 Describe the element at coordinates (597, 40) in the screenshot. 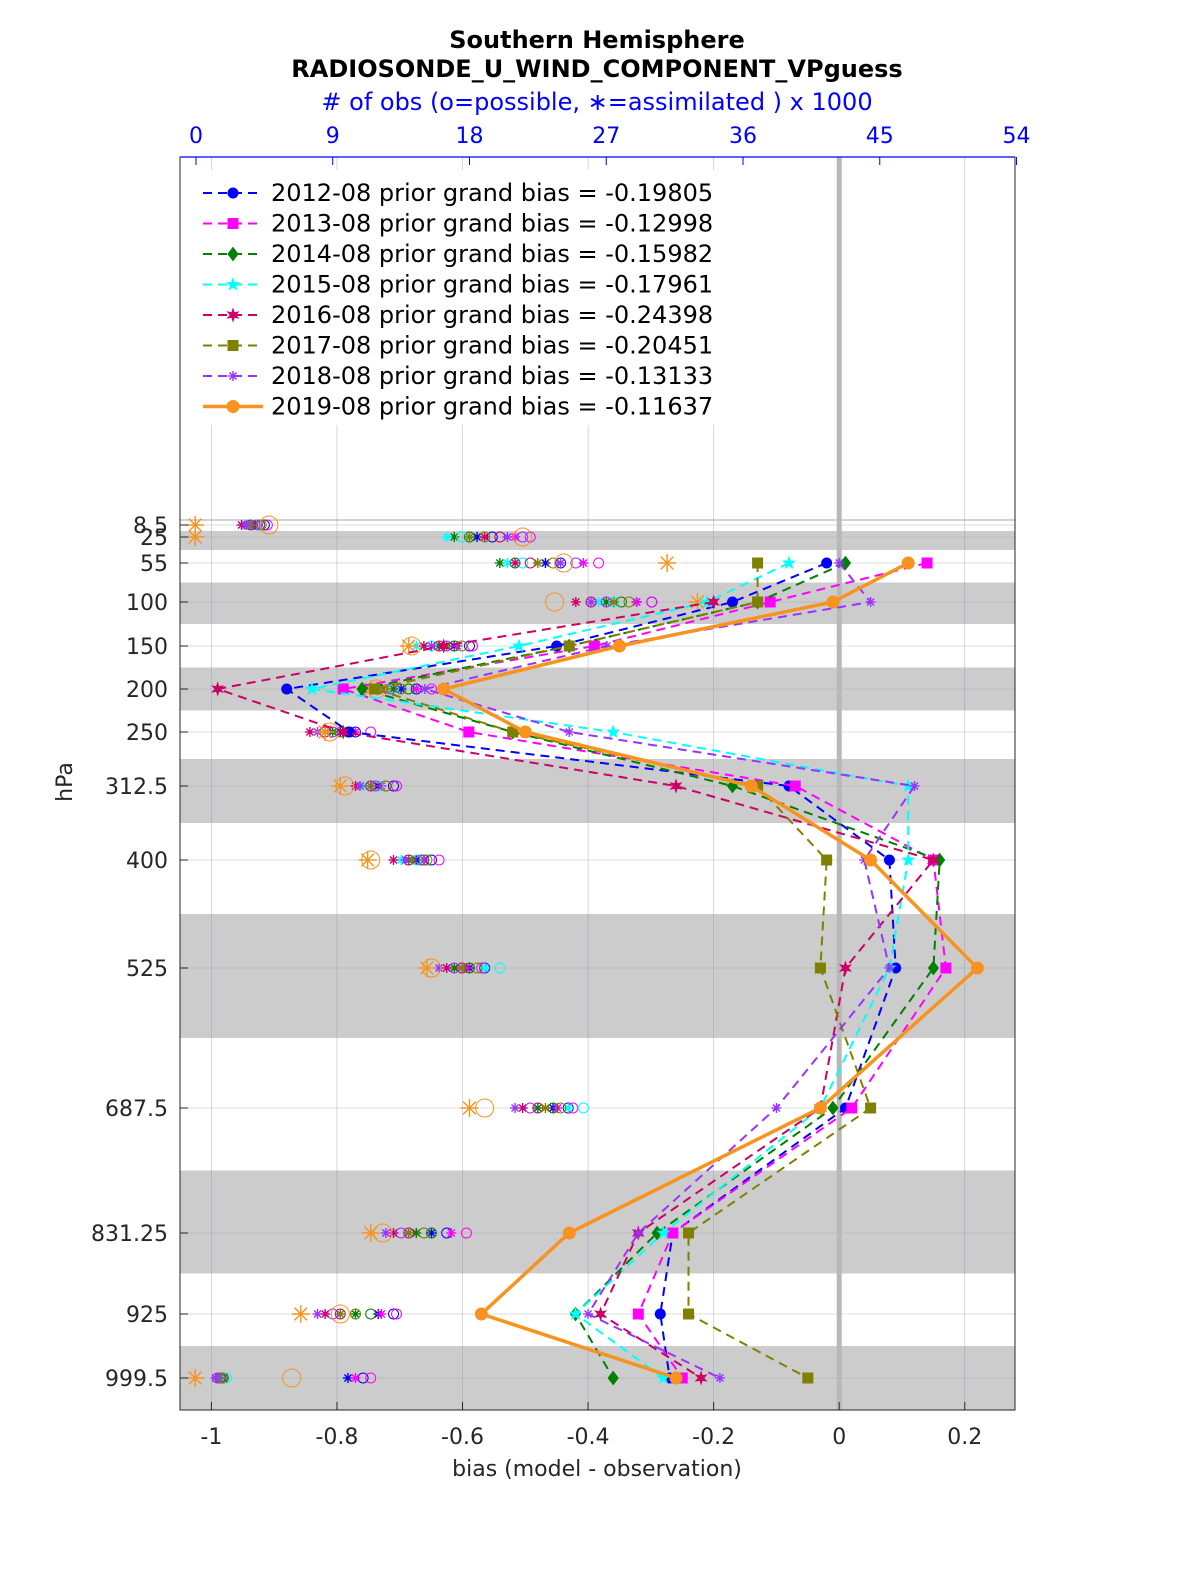

I see `chart-title: Southern Hemisphere` at that location.